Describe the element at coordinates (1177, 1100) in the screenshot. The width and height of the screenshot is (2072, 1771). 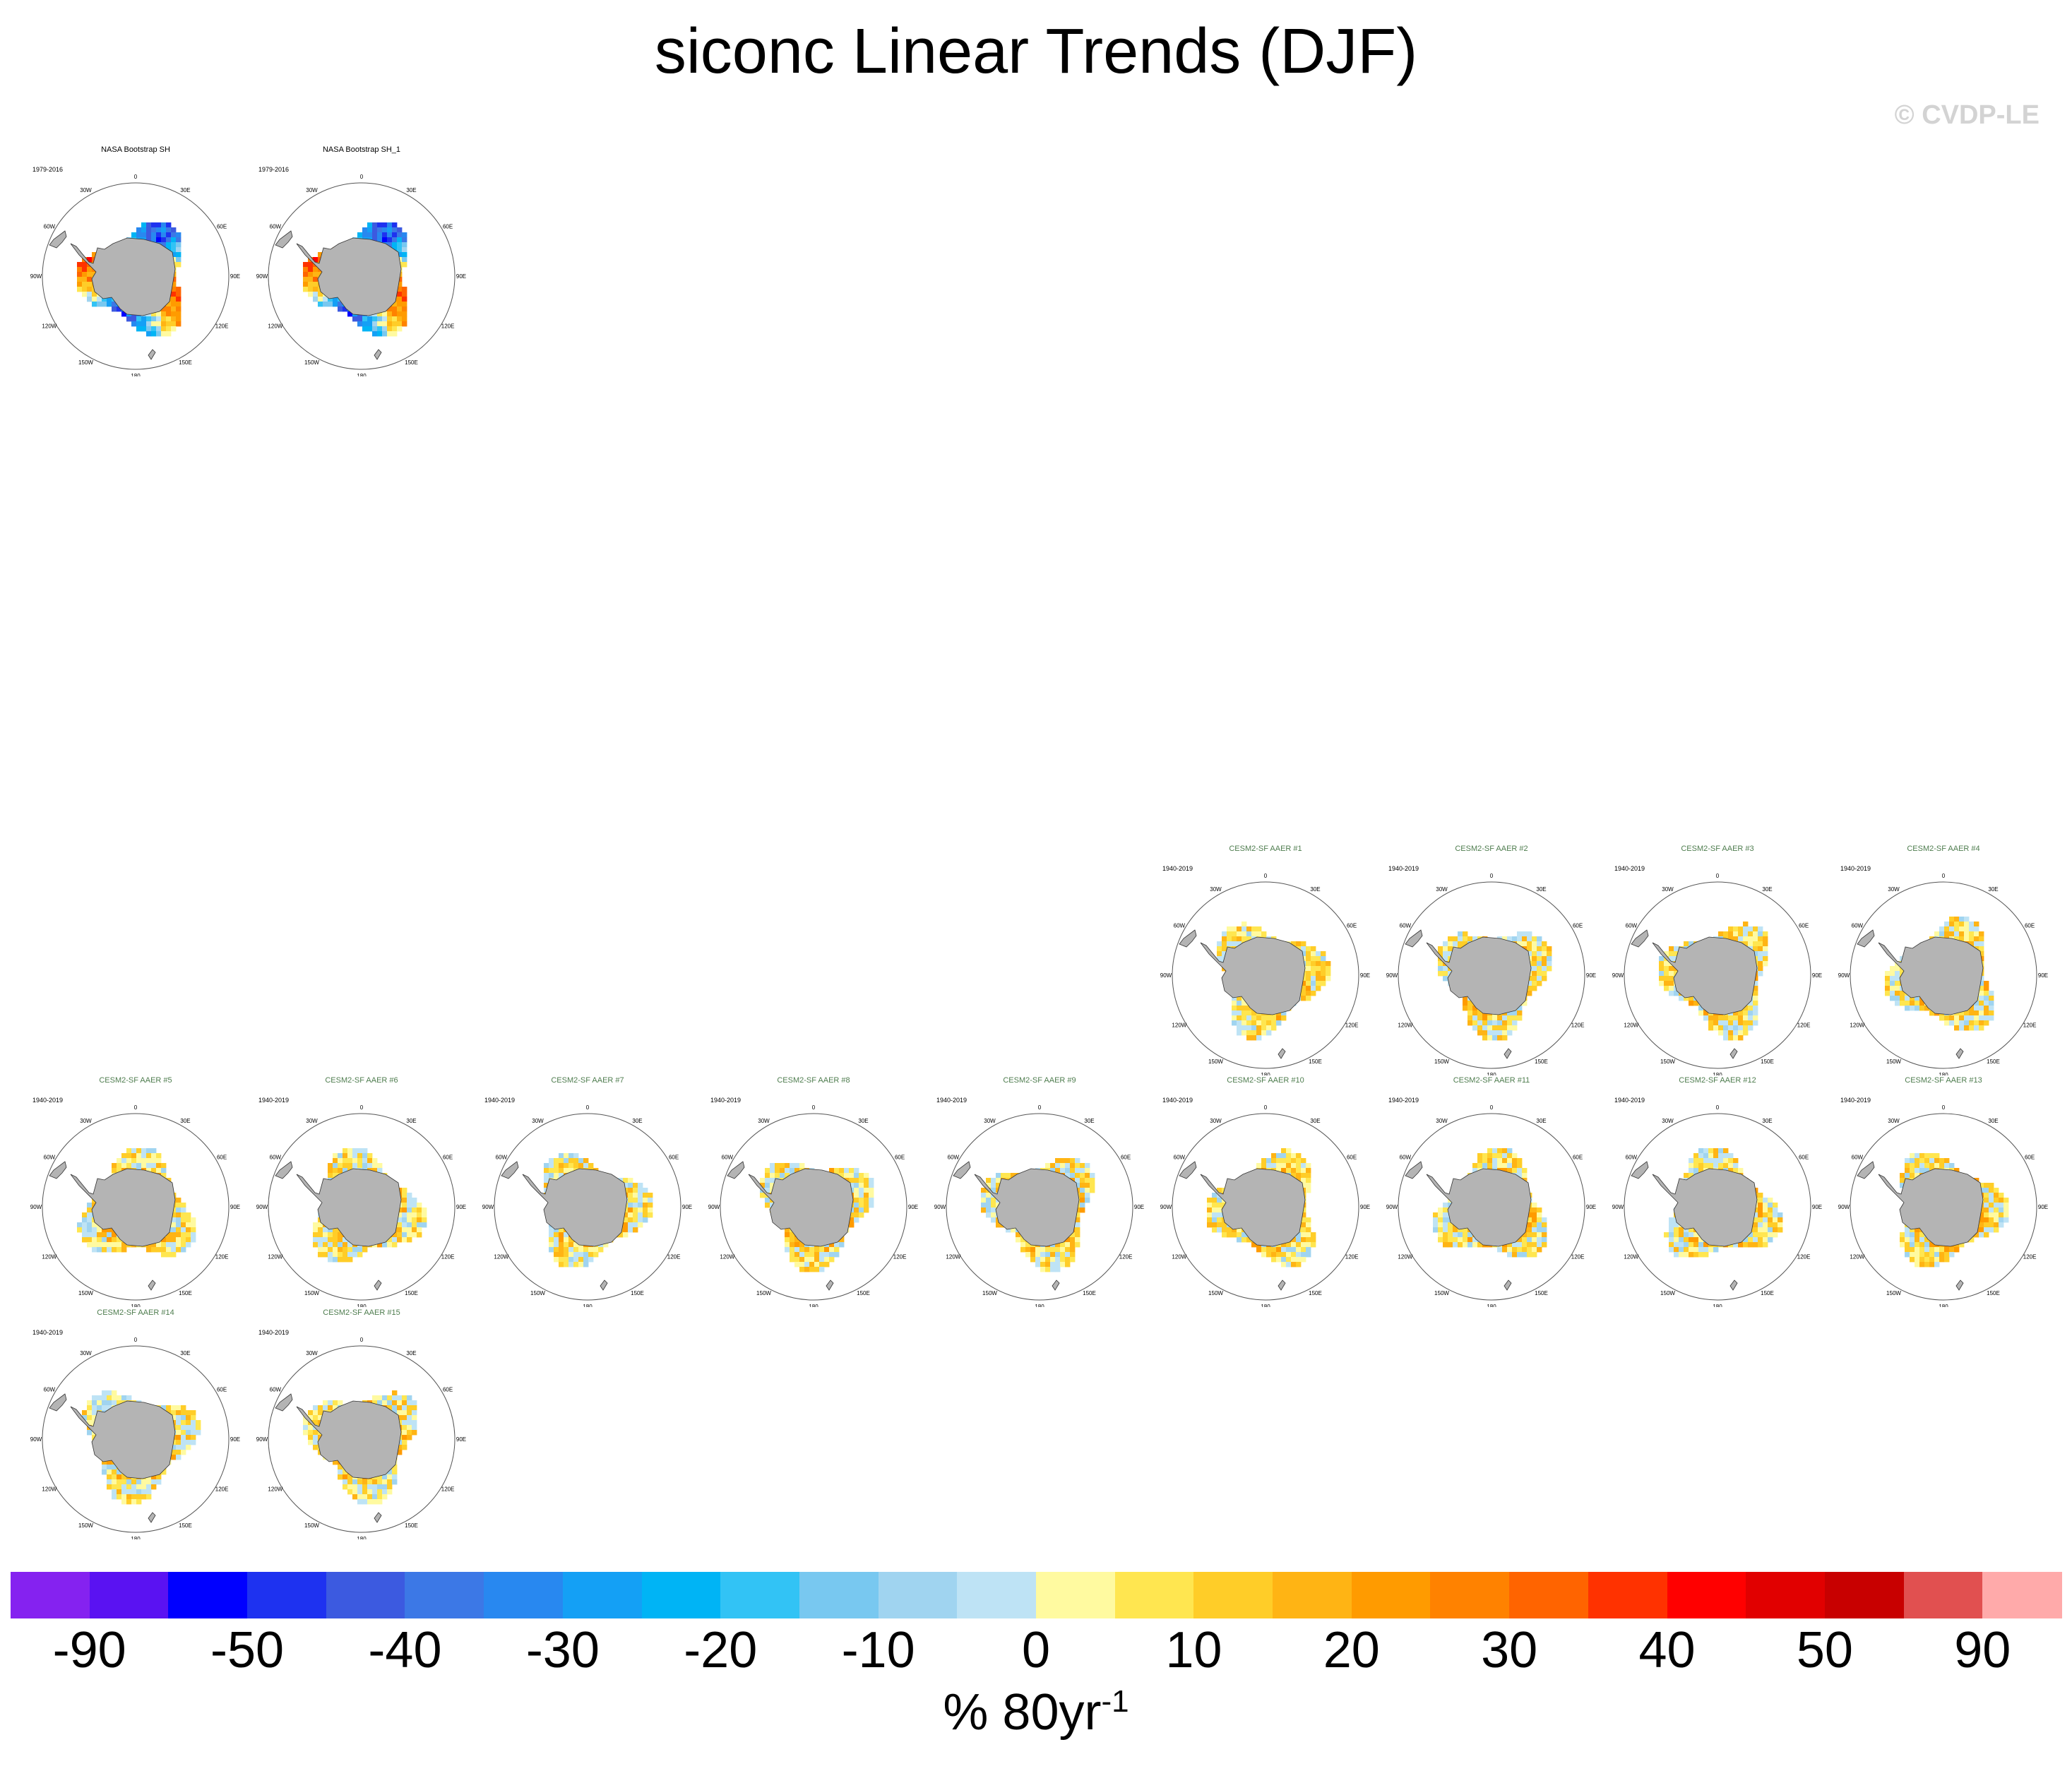
I see `panel-period: 1940-2019` at that location.